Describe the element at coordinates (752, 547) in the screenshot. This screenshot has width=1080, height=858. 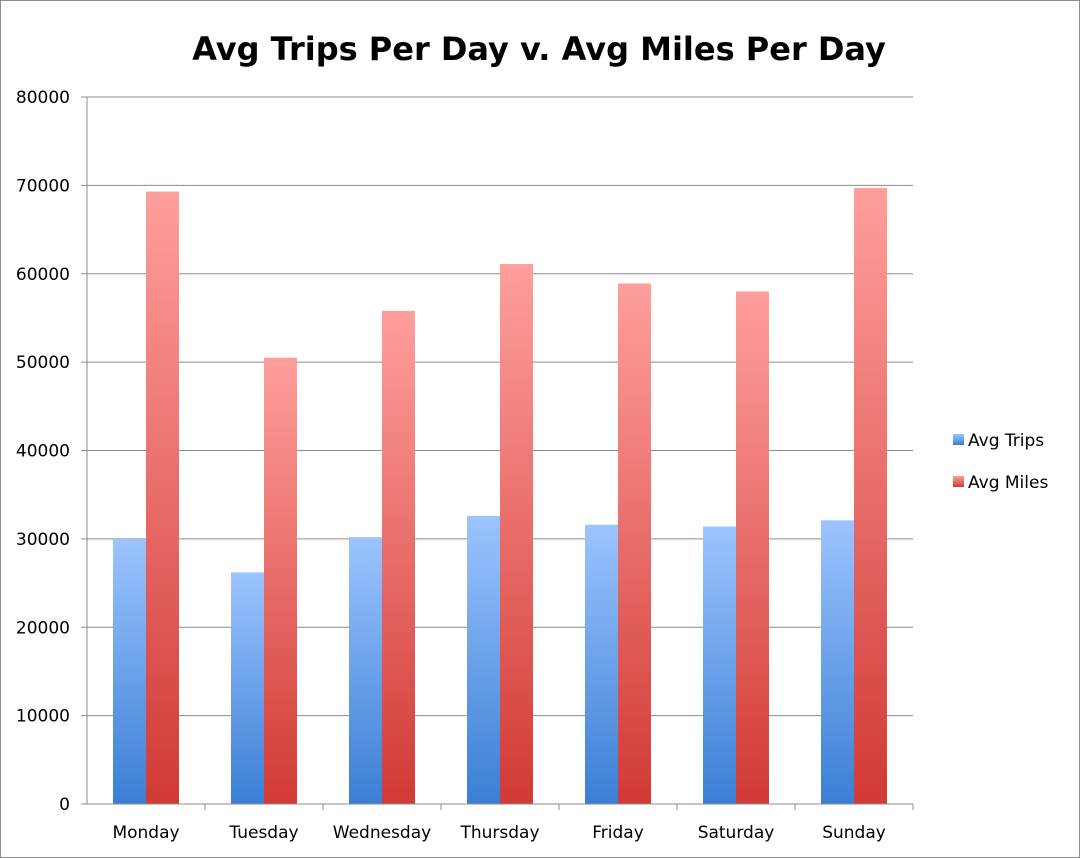
I see `bar-saturday-miles` at that location.